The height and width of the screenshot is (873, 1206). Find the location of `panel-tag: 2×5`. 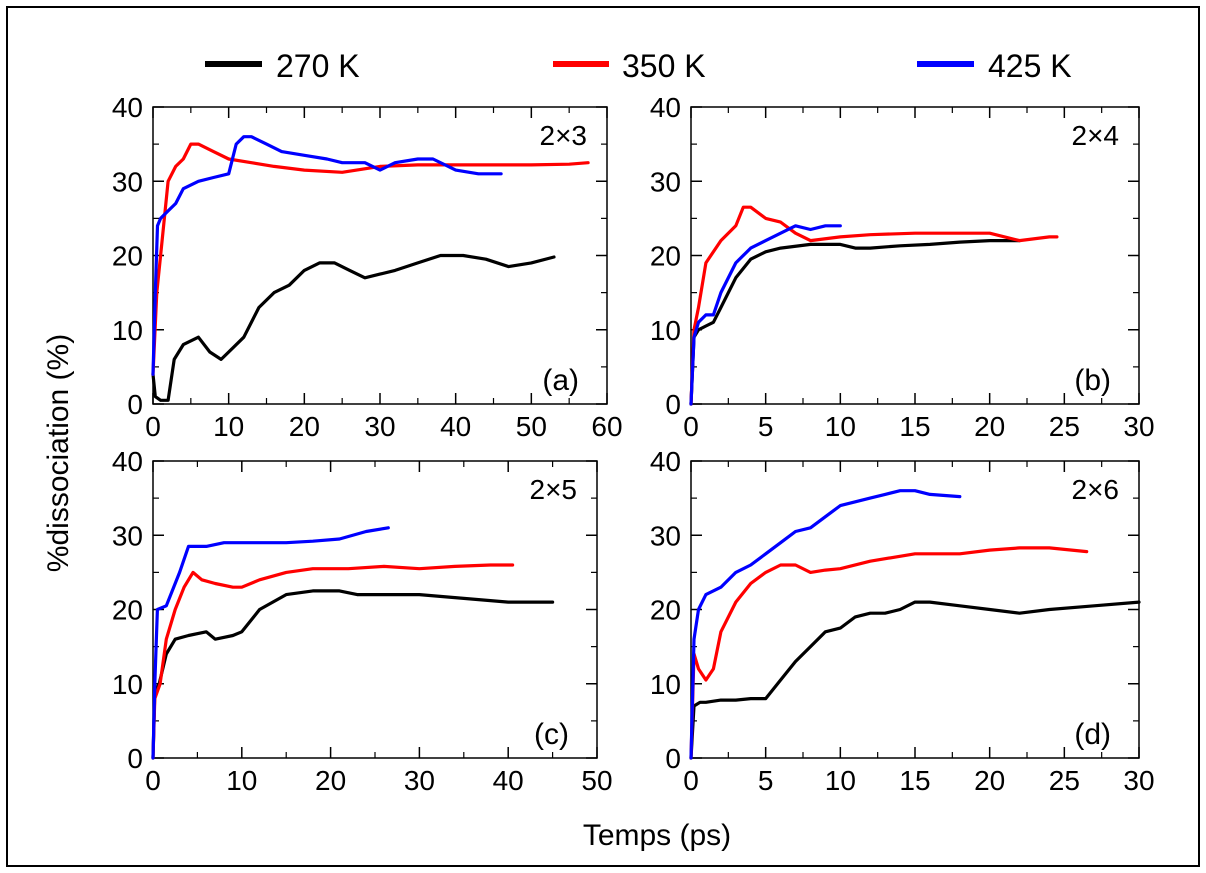

panel-tag: 2×5 is located at coordinates (554, 489).